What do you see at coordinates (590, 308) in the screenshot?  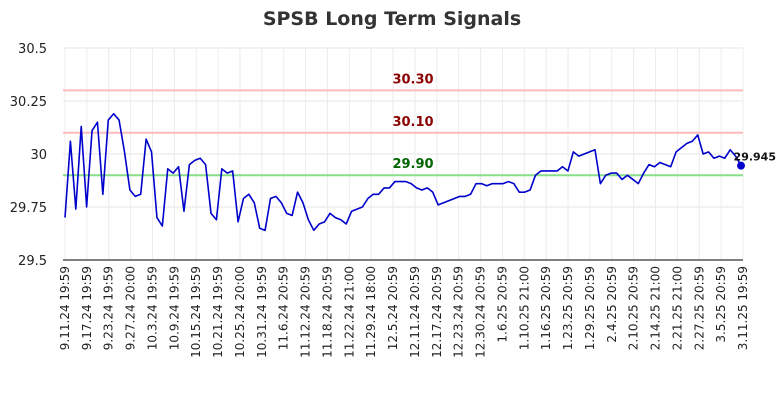 I see `x-tick-label: 1.29.25 20:59` at bounding box center [590, 308].